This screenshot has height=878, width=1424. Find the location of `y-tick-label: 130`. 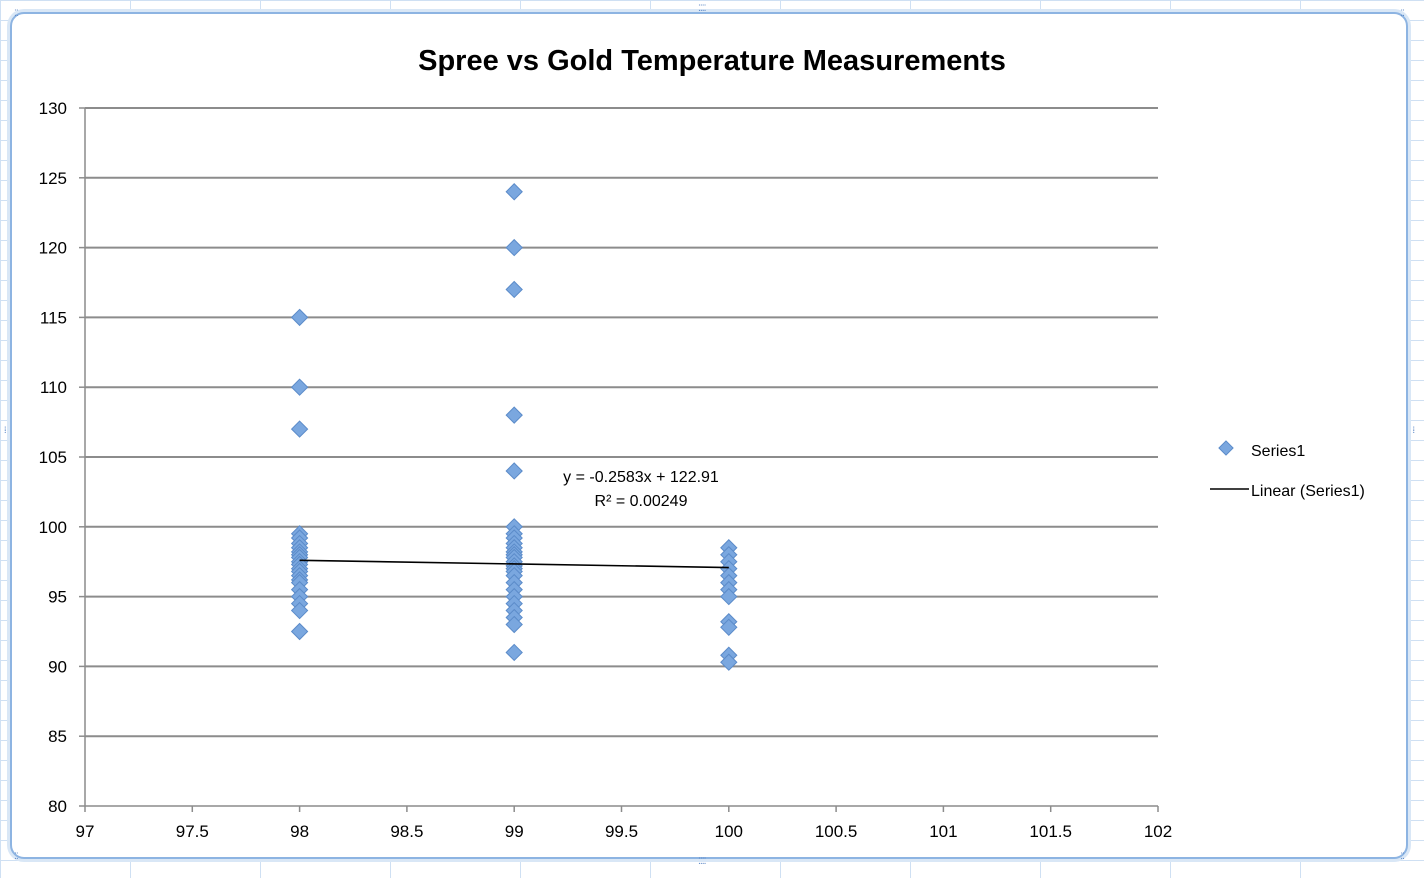

y-tick-label: 130 is located at coordinates (53, 108).